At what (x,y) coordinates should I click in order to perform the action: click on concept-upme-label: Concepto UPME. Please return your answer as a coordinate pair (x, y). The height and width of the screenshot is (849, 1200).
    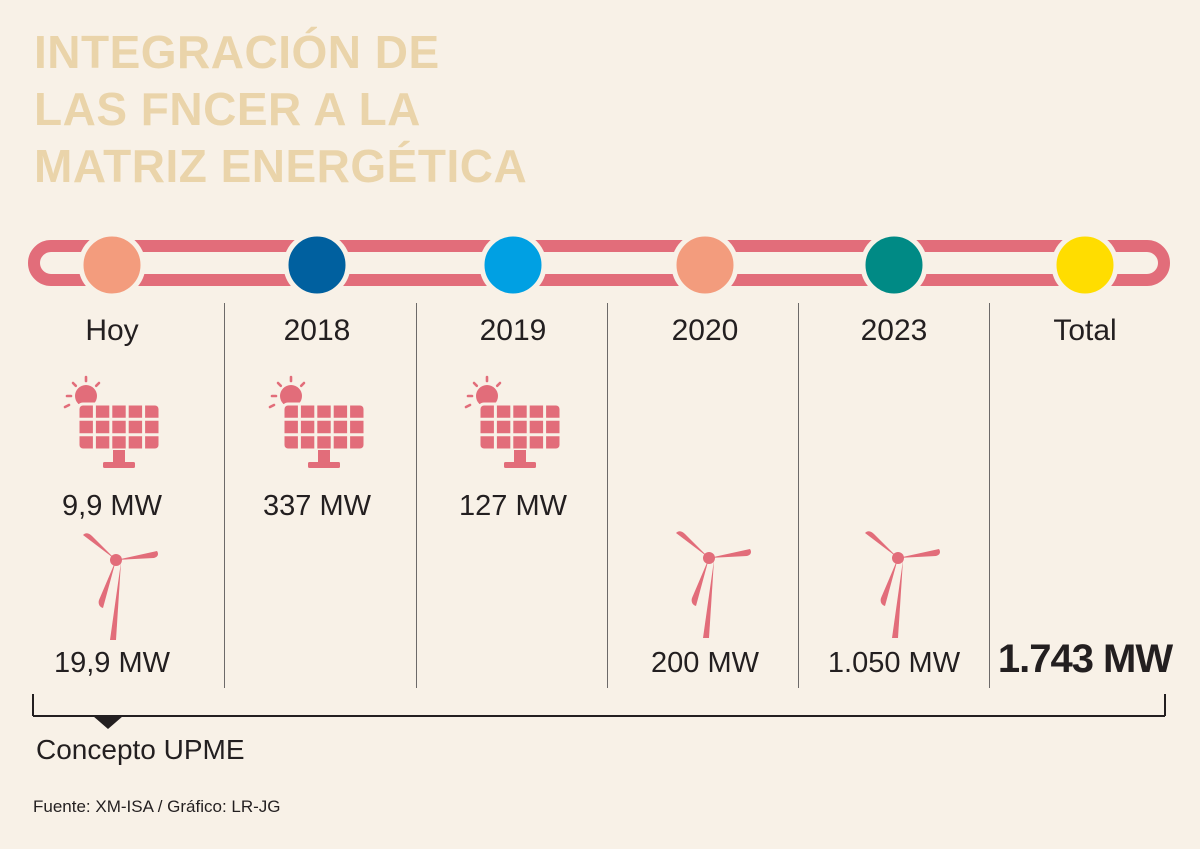
    Looking at the image, I should click on (140, 749).